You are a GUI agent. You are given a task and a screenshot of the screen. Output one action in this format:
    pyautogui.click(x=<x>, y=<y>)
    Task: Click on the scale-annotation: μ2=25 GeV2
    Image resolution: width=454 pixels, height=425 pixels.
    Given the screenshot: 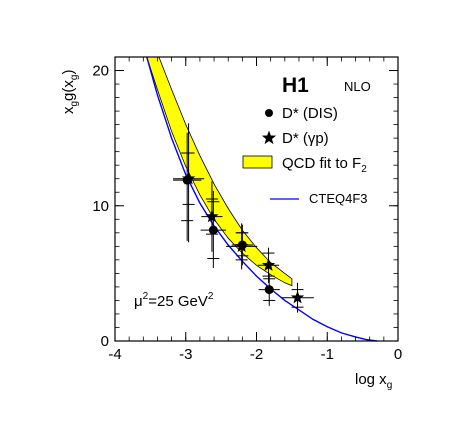 What is the action you would take?
    pyautogui.click(x=174, y=300)
    